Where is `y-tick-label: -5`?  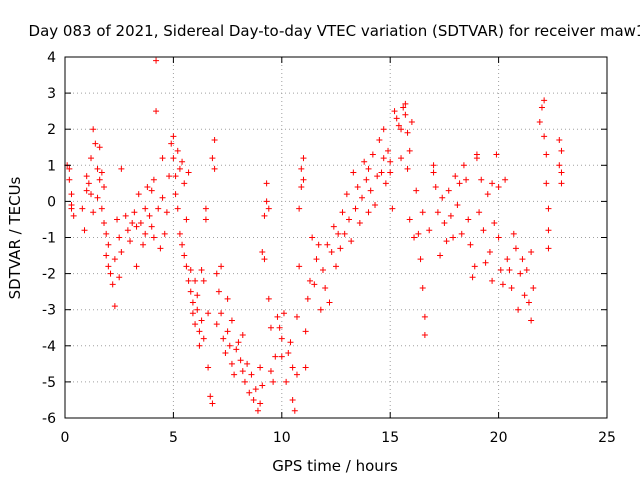 y-tick-label: -5 is located at coordinates (49, 383).